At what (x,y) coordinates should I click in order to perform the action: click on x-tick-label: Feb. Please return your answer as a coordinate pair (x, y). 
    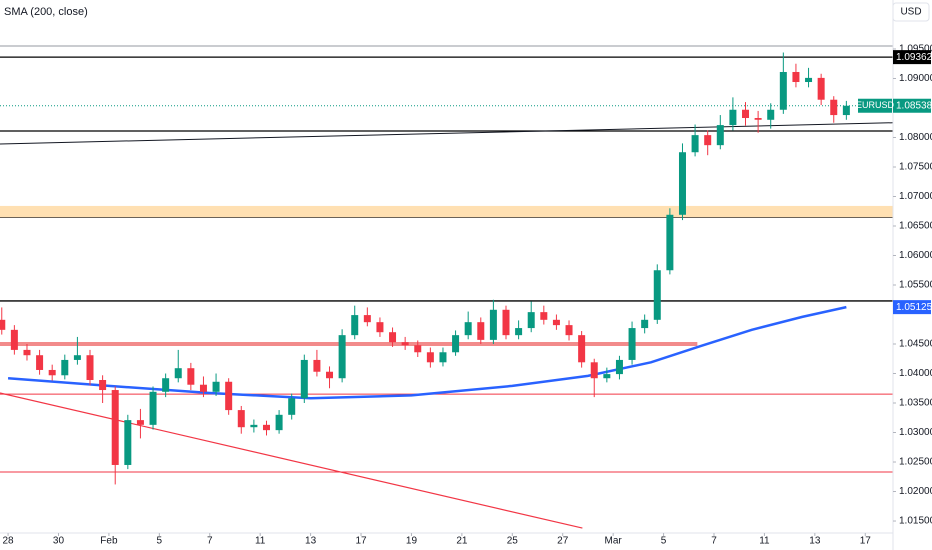
    Looking at the image, I should click on (109, 541).